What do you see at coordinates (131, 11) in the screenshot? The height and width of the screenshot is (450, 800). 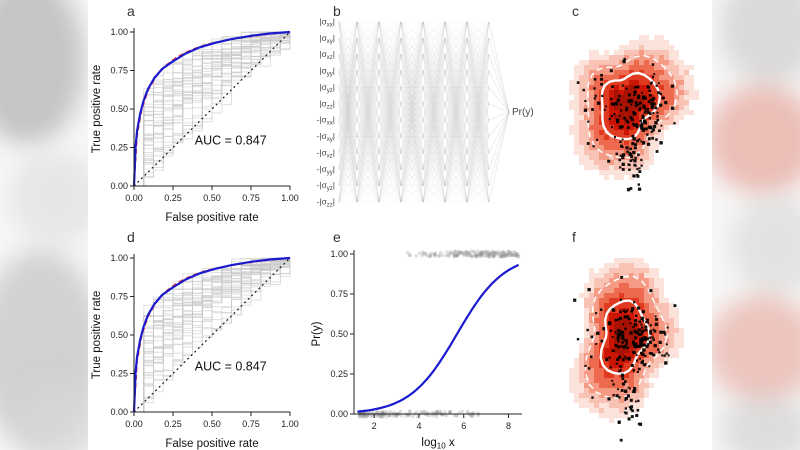 I see `panel-label-a: a` at bounding box center [131, 11].